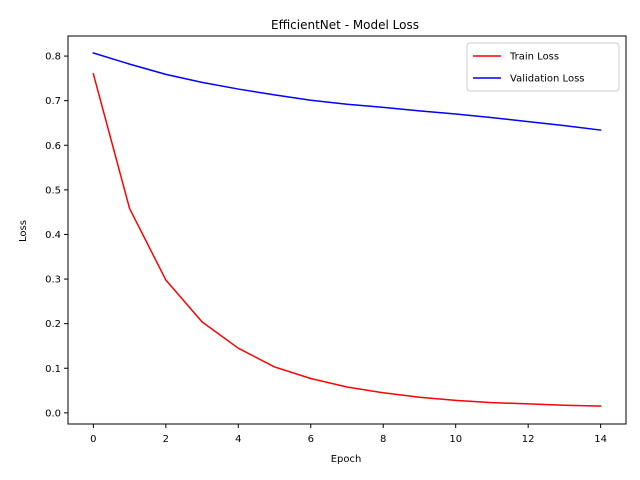 The image size is (640, 480). Describe the element at coordinates (534, 57) in the screenshot. I see `train-loss-legend-label: Train Loss` at that location.